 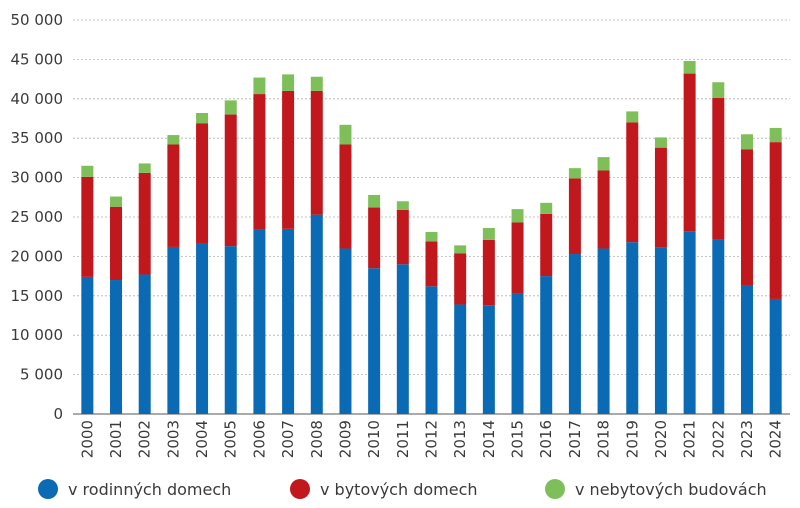 I want to click on y-tick-label: 20 000, so click(x=37, y=256).